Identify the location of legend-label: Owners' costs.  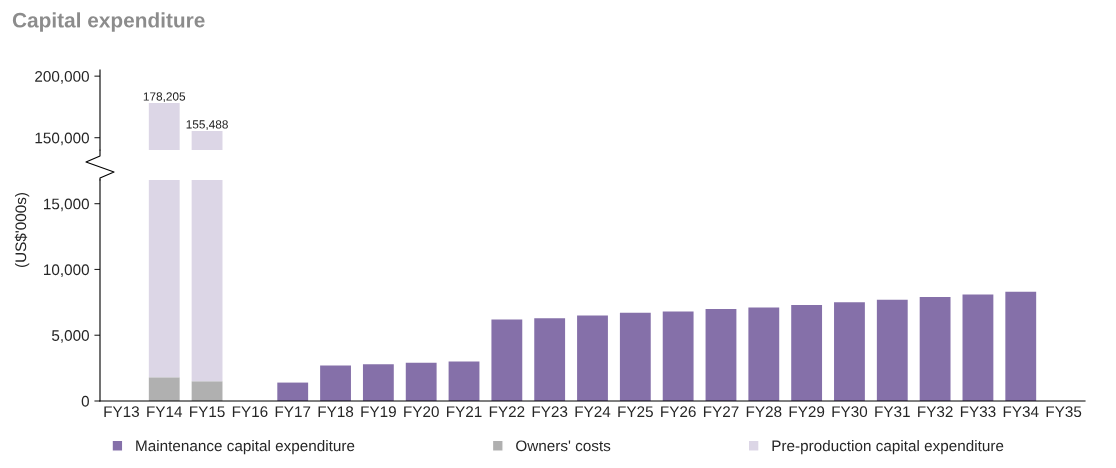
(563, 446).